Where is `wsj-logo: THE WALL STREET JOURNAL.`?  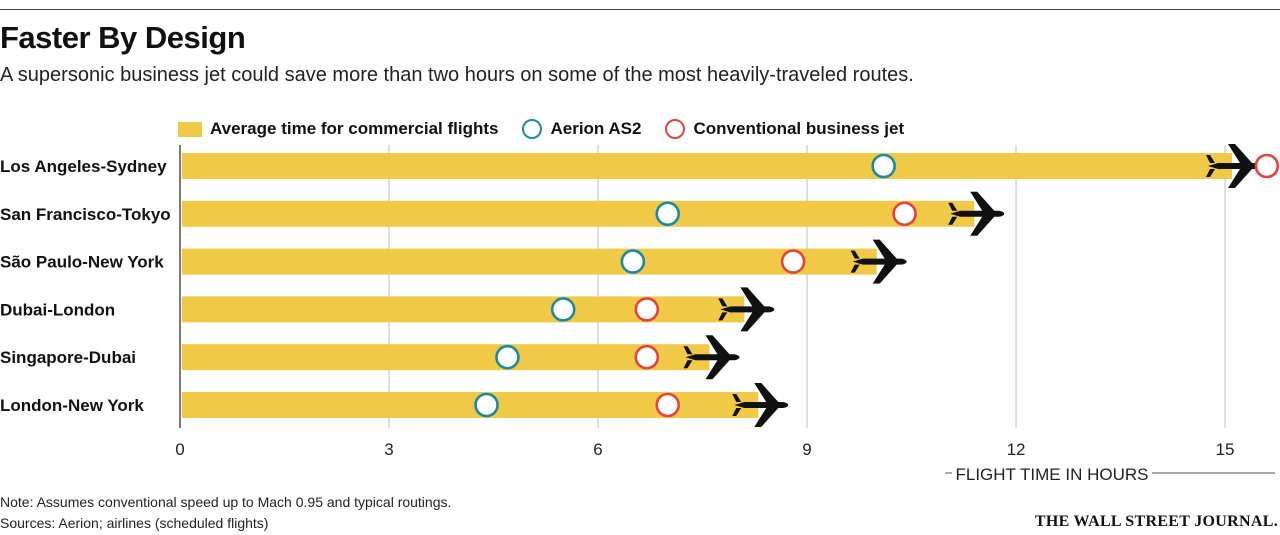
wsj-logo: THE WALL STREET JOURNAL. is located at coordinates (1156, 521).